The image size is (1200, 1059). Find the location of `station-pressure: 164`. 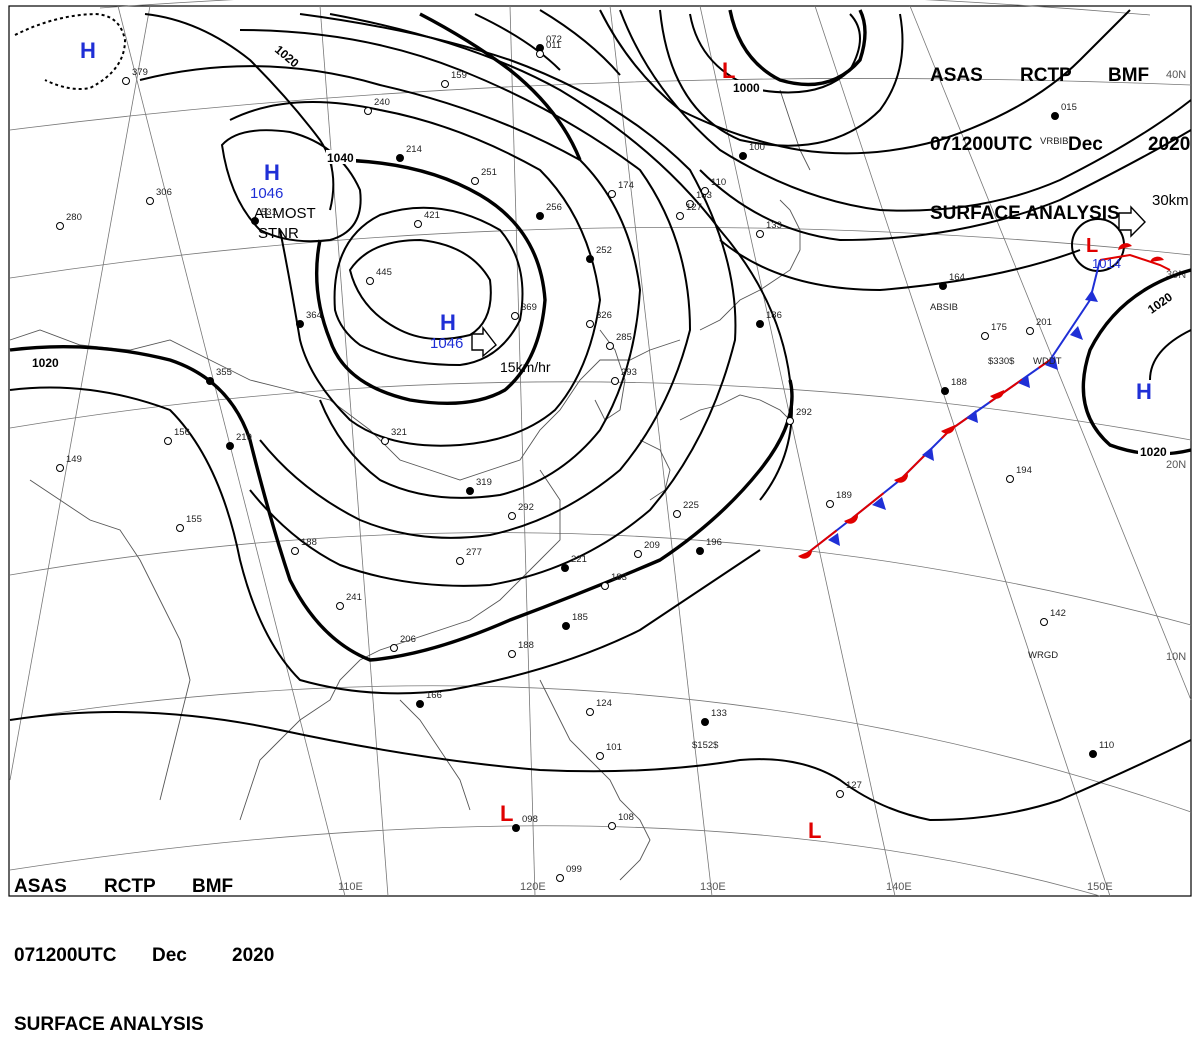

station-pressure: 164 is located at coordinates (957, 277).